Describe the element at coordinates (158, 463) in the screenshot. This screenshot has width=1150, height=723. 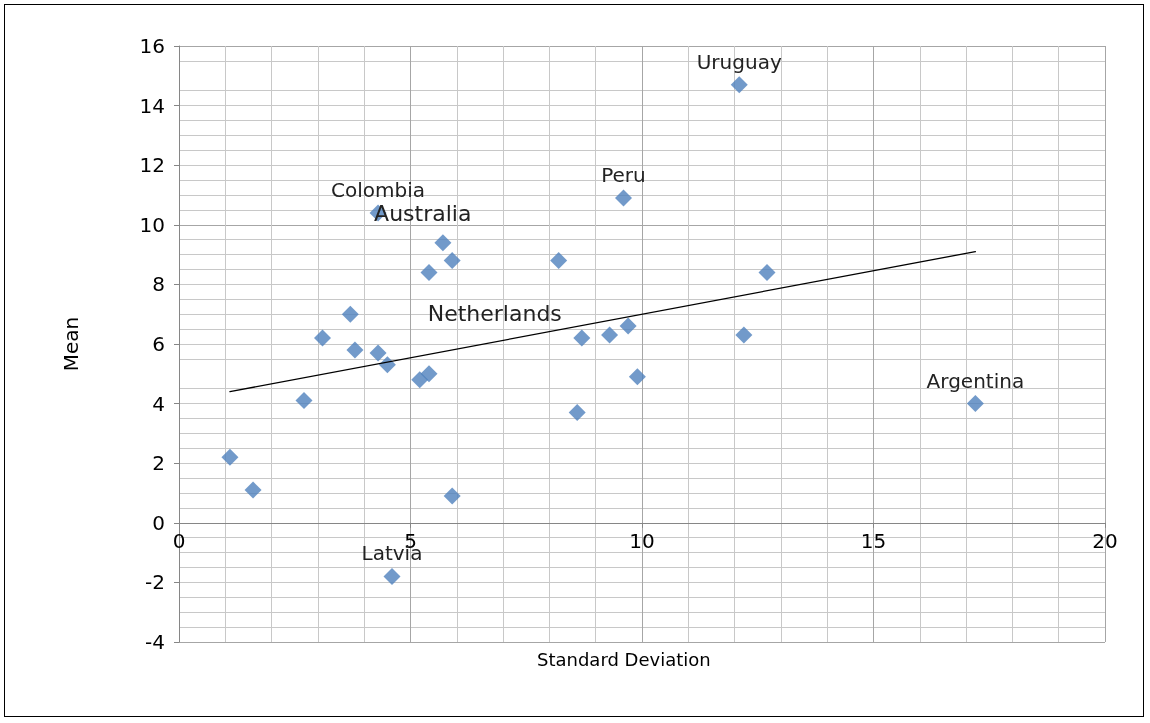
I see `y-tick-label: 2` at that location.